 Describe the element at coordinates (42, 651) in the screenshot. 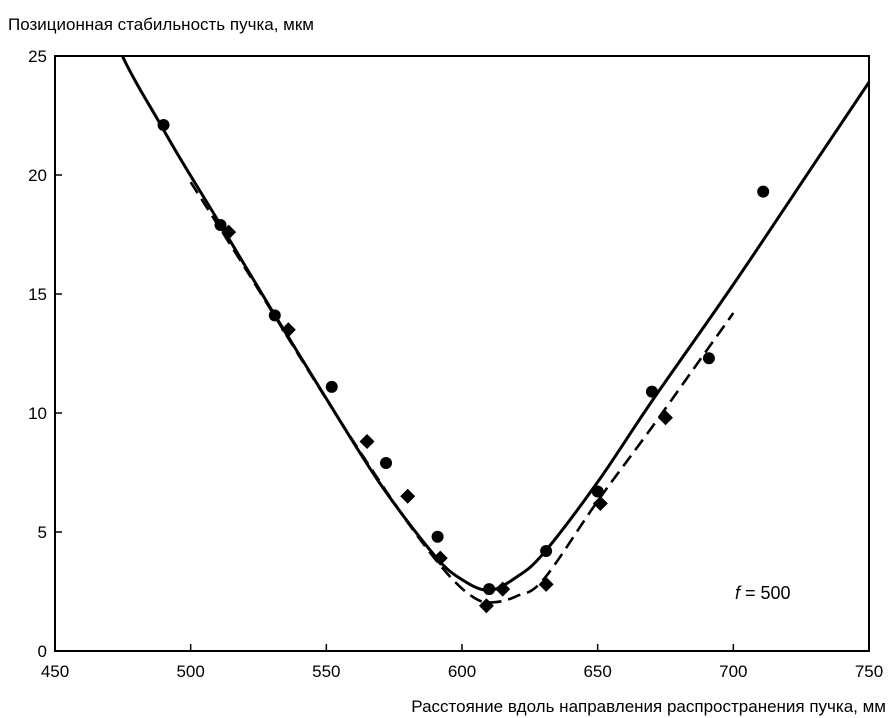

I see `y-tick-label: 0` at that location.